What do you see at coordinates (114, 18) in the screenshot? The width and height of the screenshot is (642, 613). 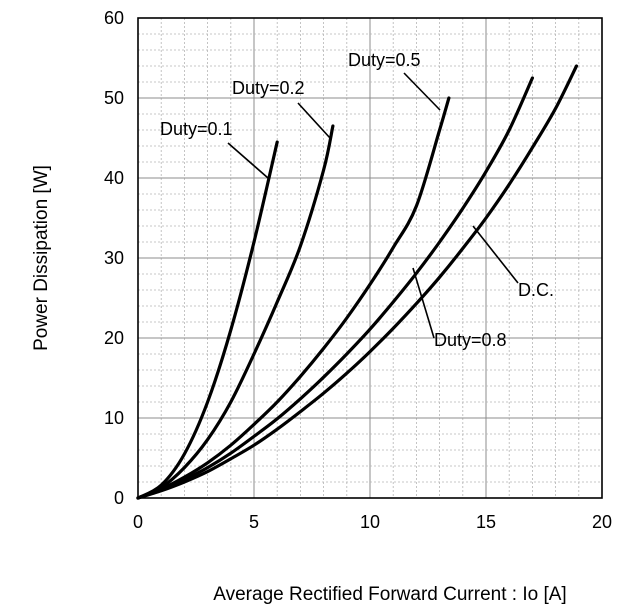 I see `y-tick-label: 60` at bounding box center [114, 18].